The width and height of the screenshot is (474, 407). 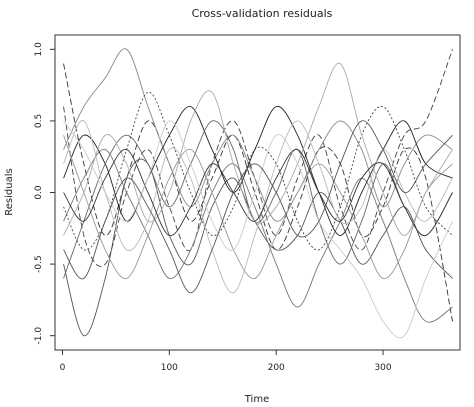 I want to click on y-axis: -1.0 -0.5 0.0 0.5 1.0, so click(x=44, y=193).